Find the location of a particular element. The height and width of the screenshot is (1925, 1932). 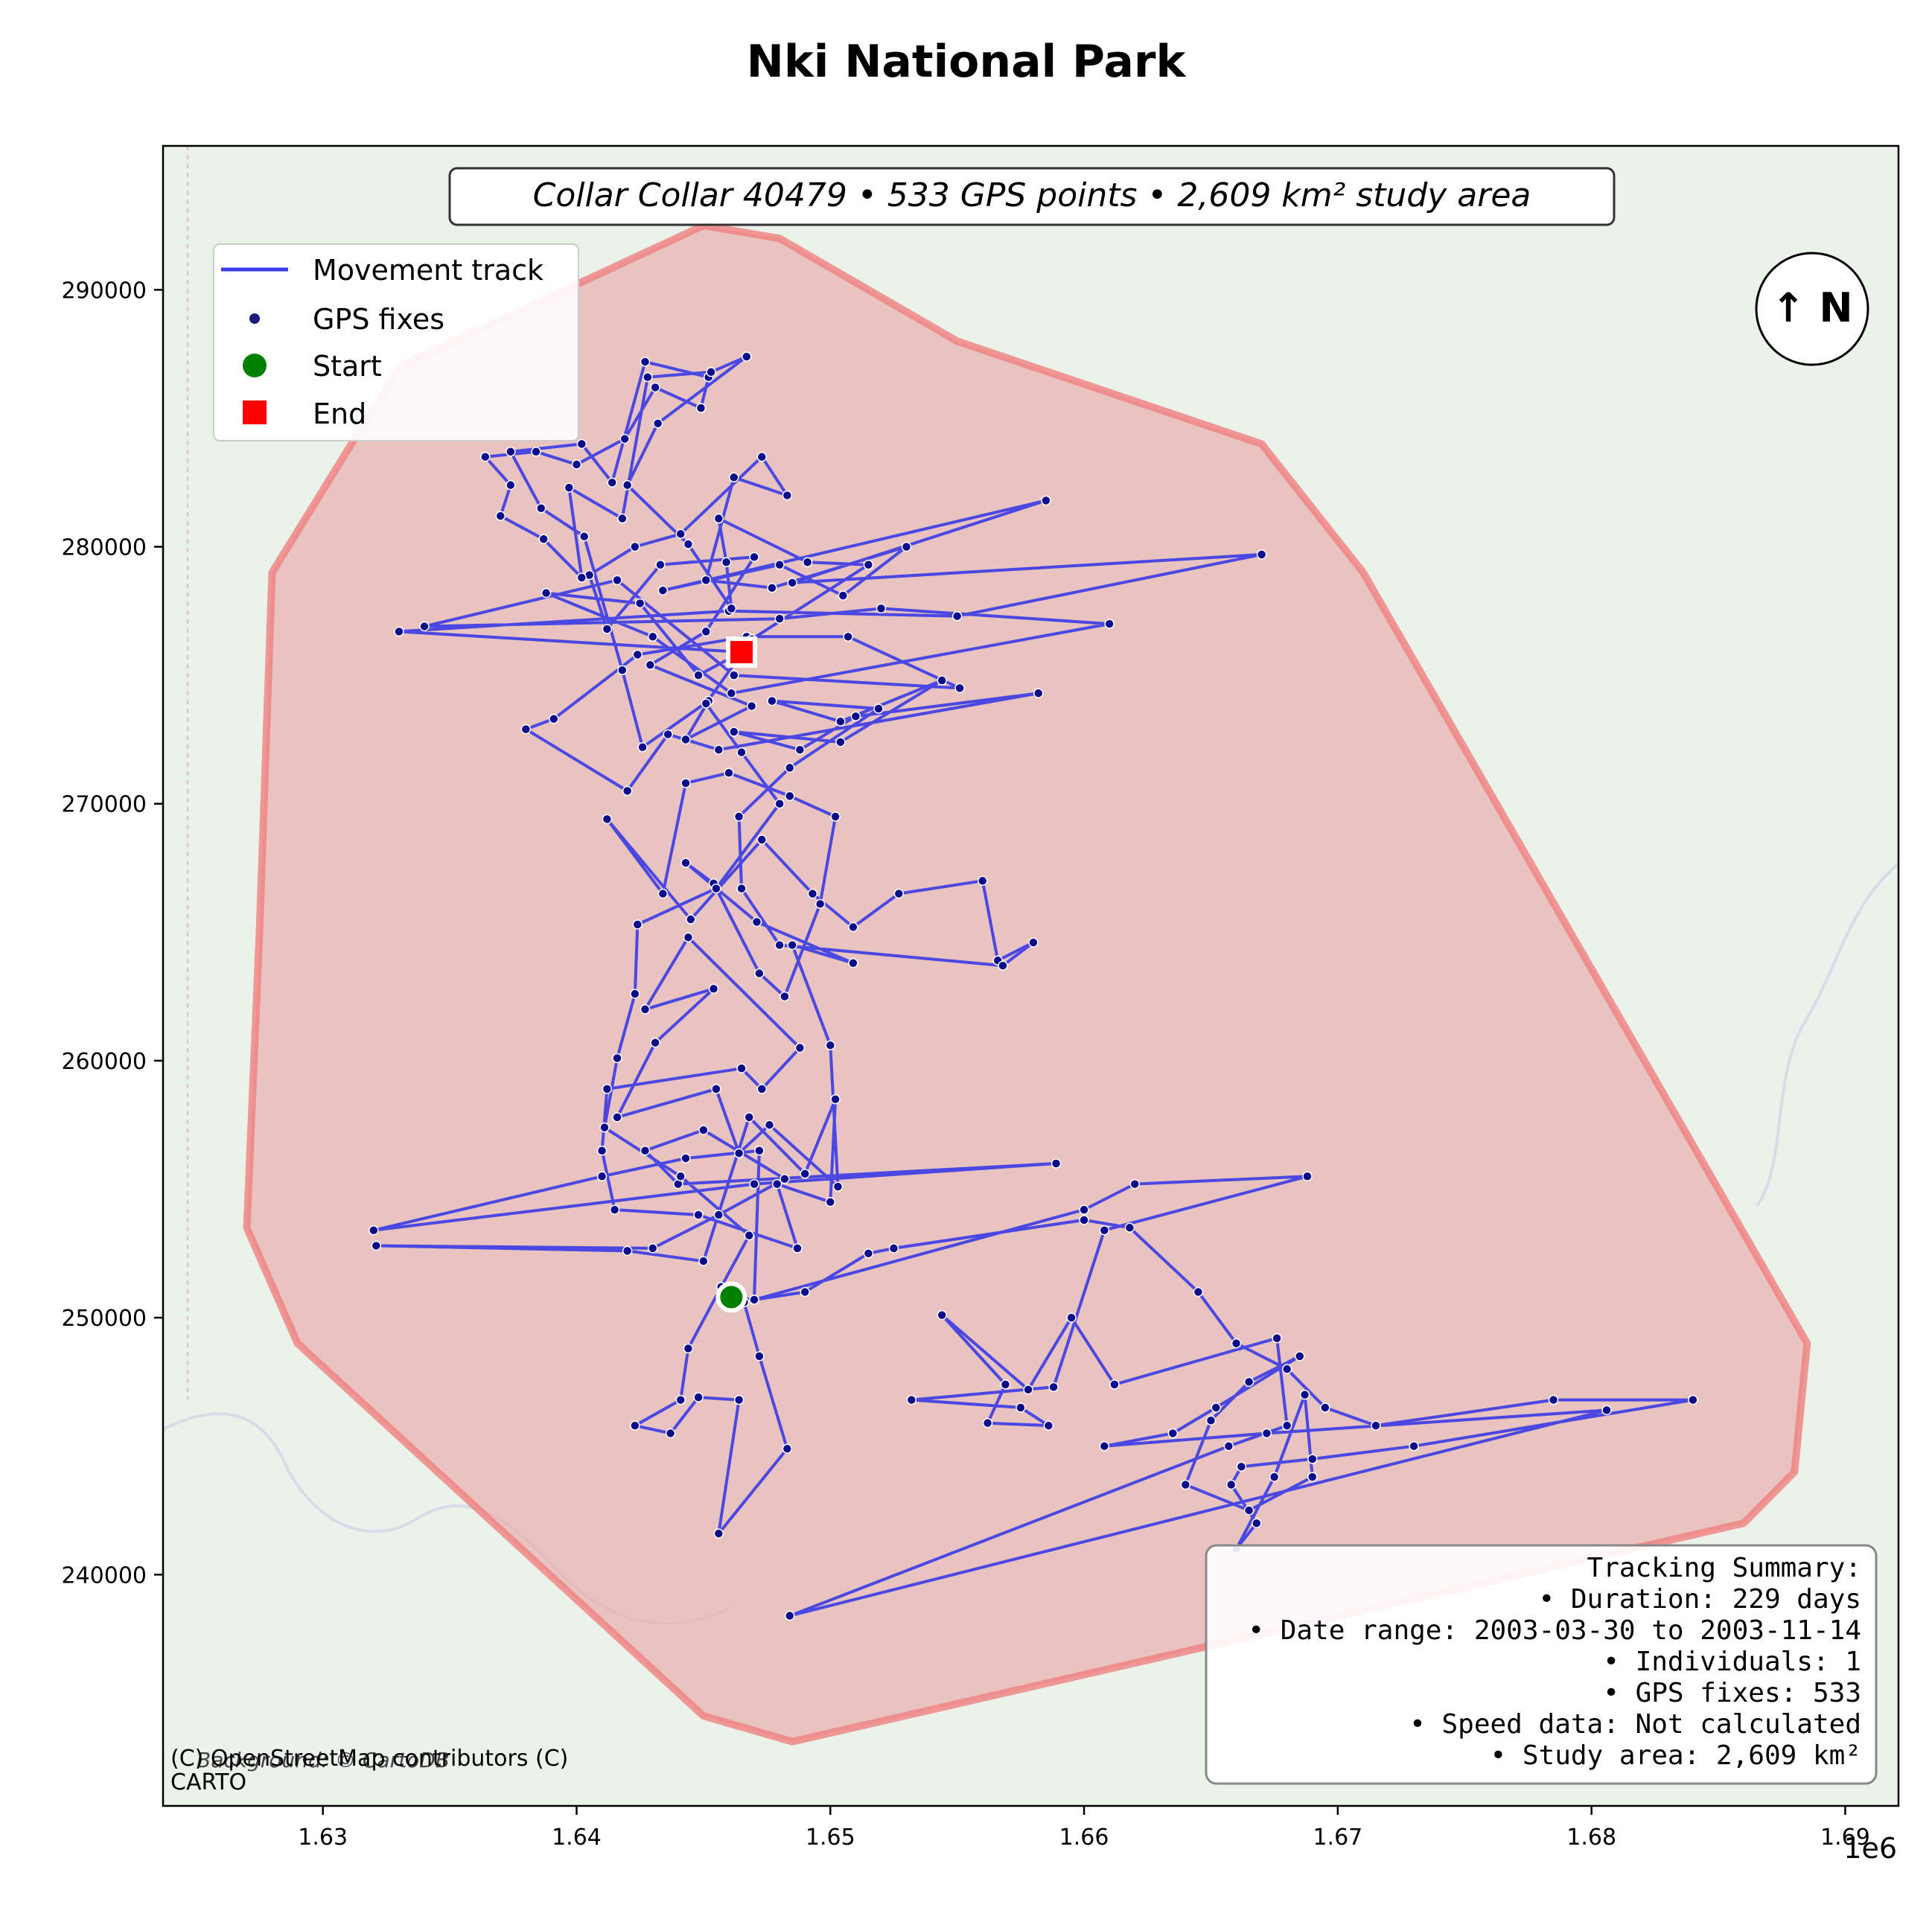

attribution-background: Background: © CartoDB is located at coordinates (323, 1760).